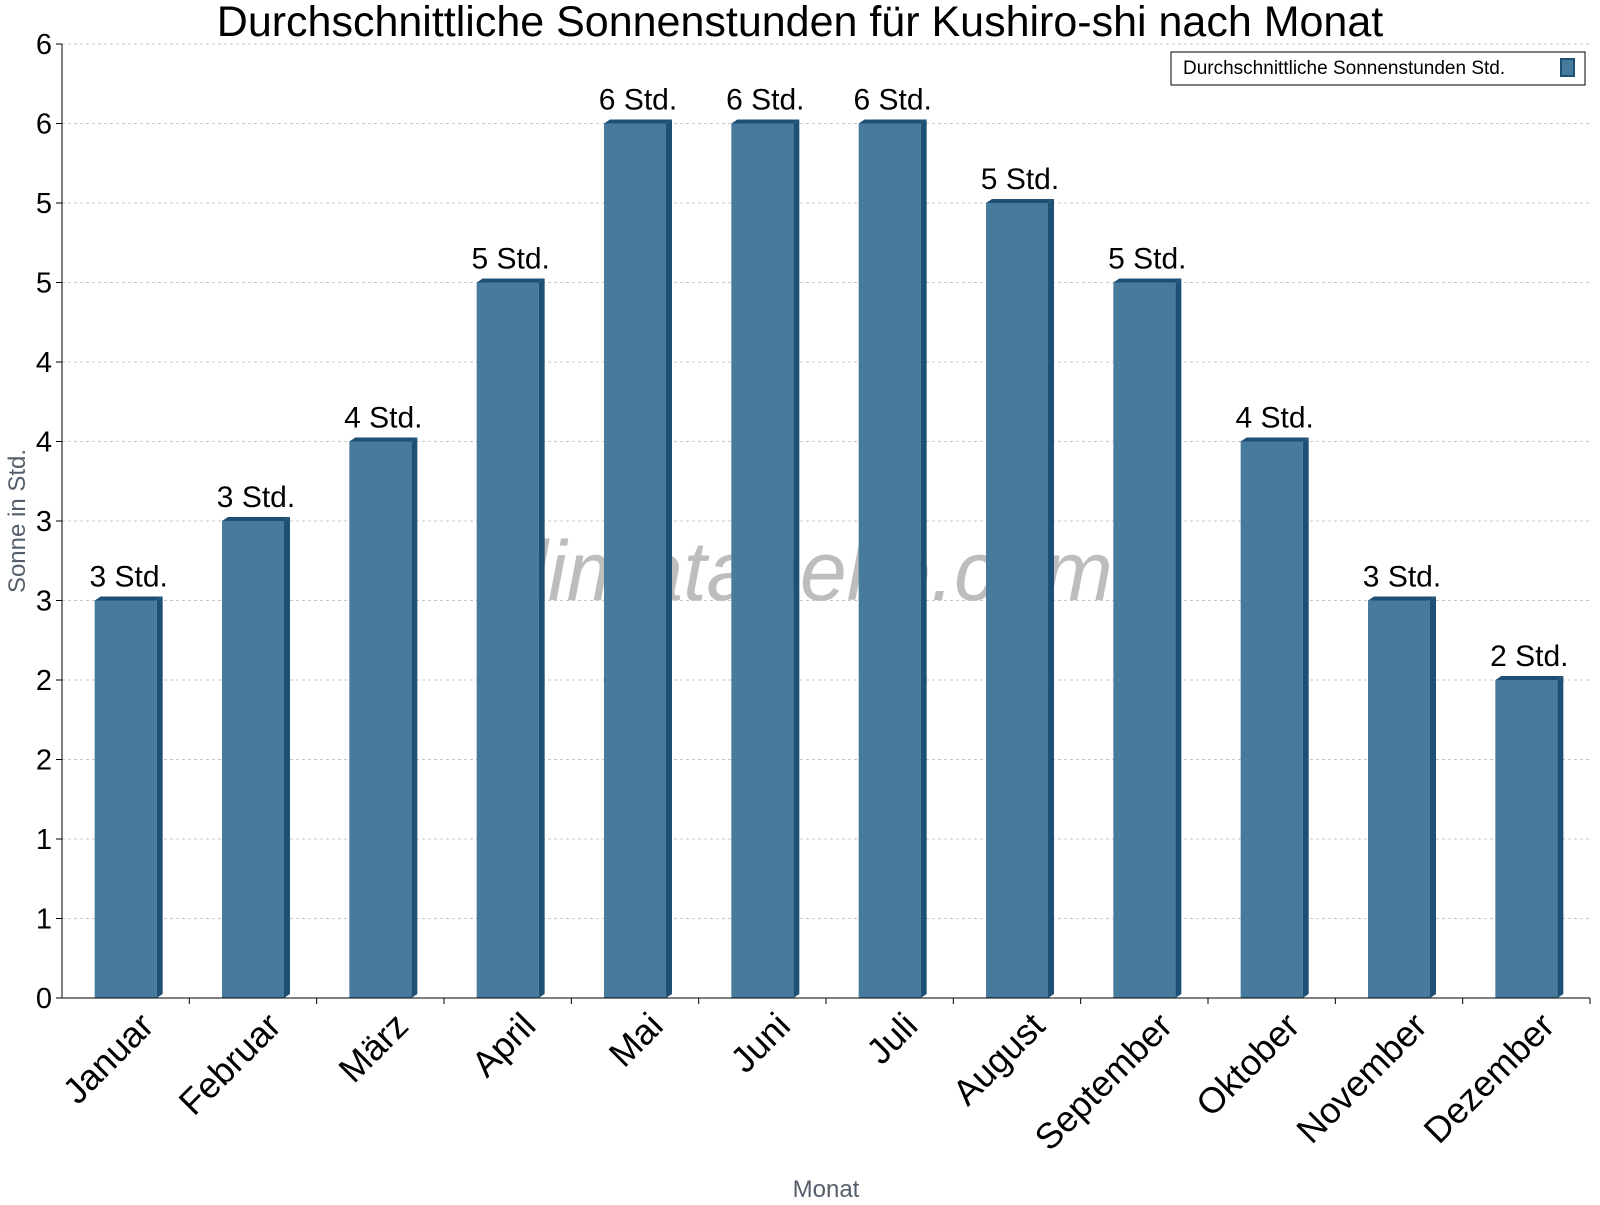  What do you see at coordinates (503, 1045) in the screenshot?
I see `x-tick-label: April` at bounding box center [503, 1045].